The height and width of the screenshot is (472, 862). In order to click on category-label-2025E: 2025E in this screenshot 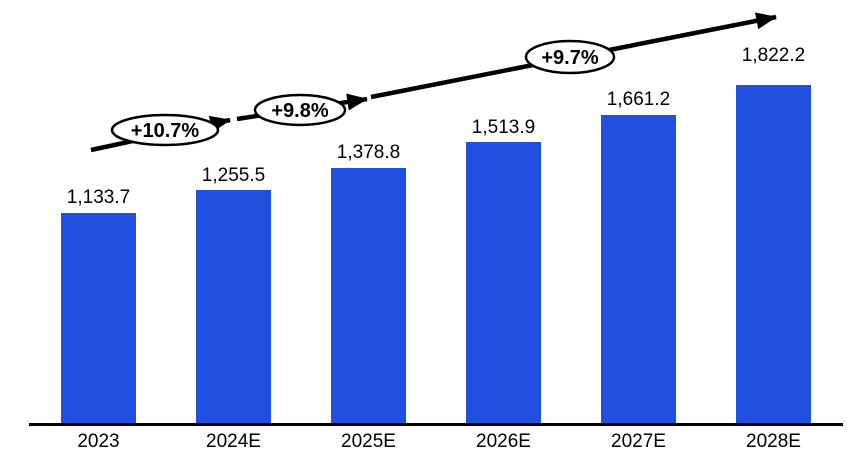, I will do `click(368, 441)`.